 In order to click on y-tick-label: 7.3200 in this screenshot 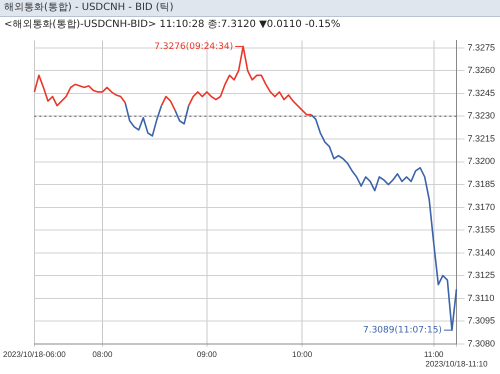, I will do `click(481, 161)`.